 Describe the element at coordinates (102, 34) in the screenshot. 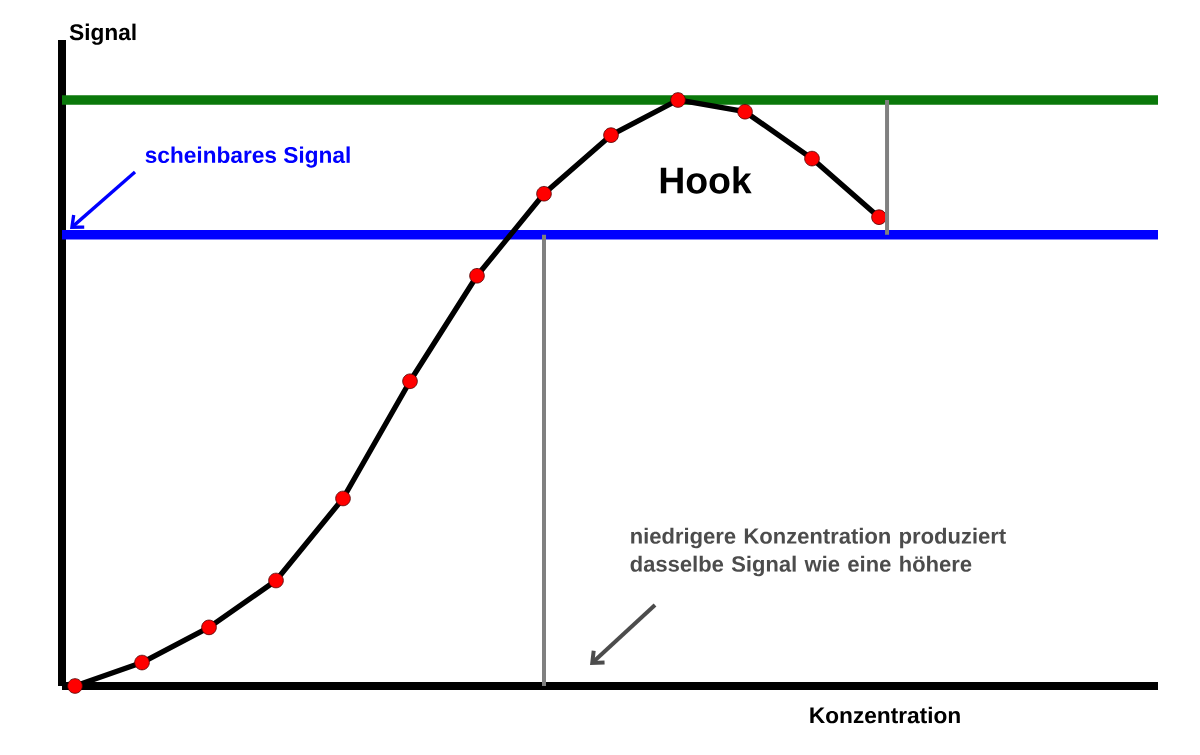

I see `y-axis-title: Signal` at that location.